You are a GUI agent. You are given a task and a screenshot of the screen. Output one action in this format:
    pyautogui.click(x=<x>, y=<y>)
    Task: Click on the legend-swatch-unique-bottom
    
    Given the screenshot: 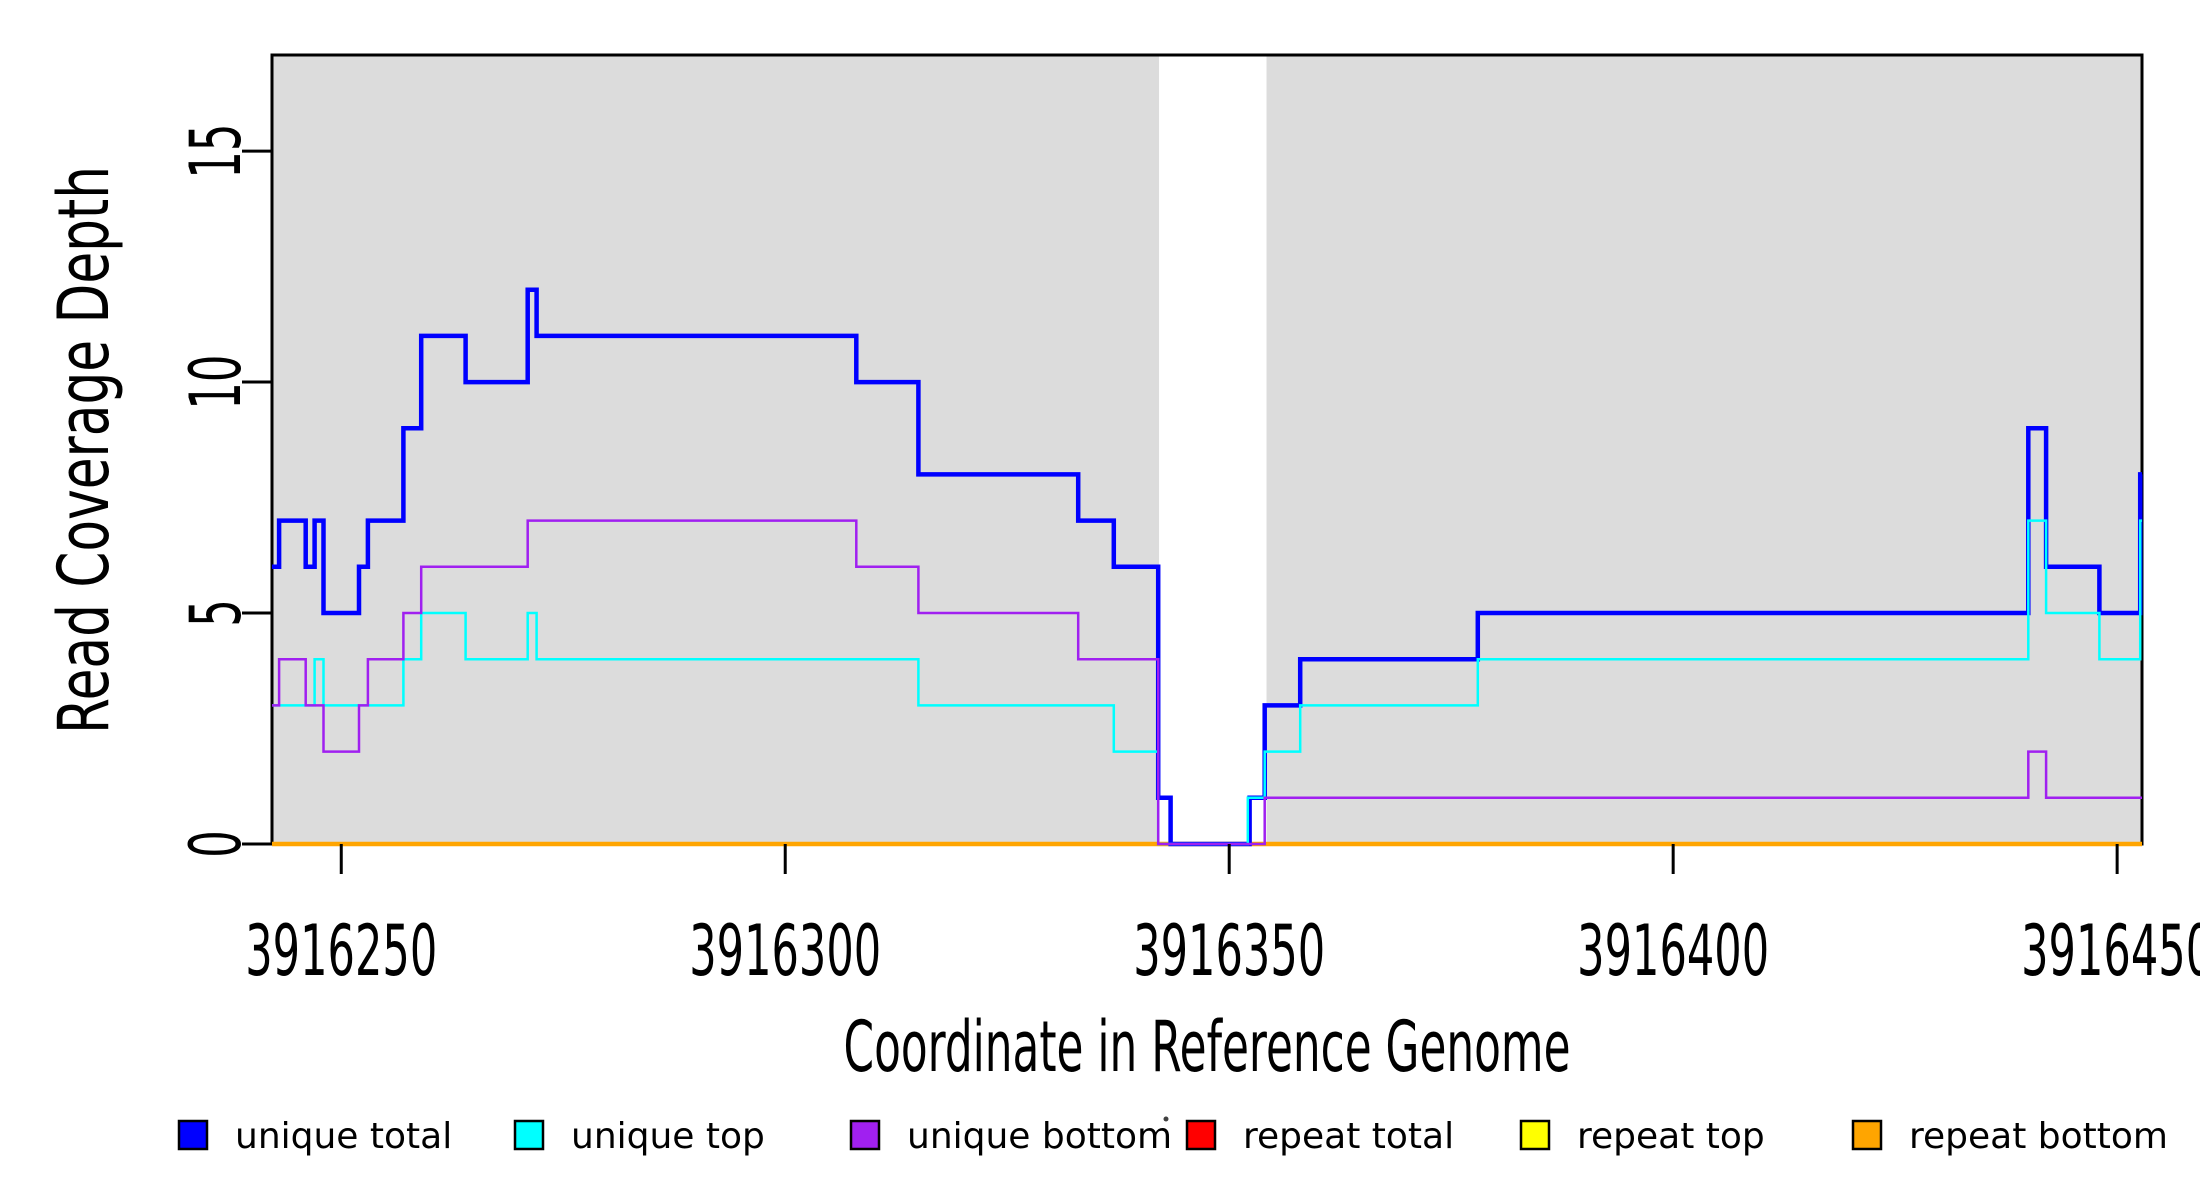 What is the action you would take?
    pyautogui.click(x=865, y=1135)
    